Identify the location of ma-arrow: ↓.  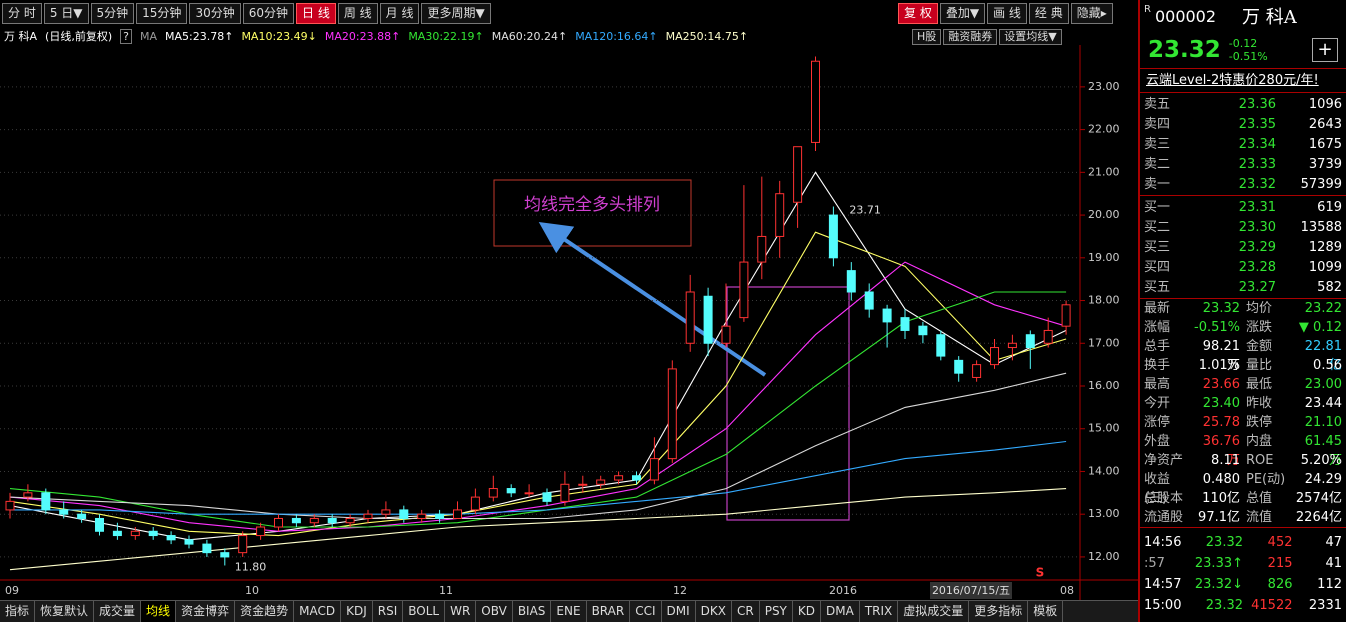
(312, 36).